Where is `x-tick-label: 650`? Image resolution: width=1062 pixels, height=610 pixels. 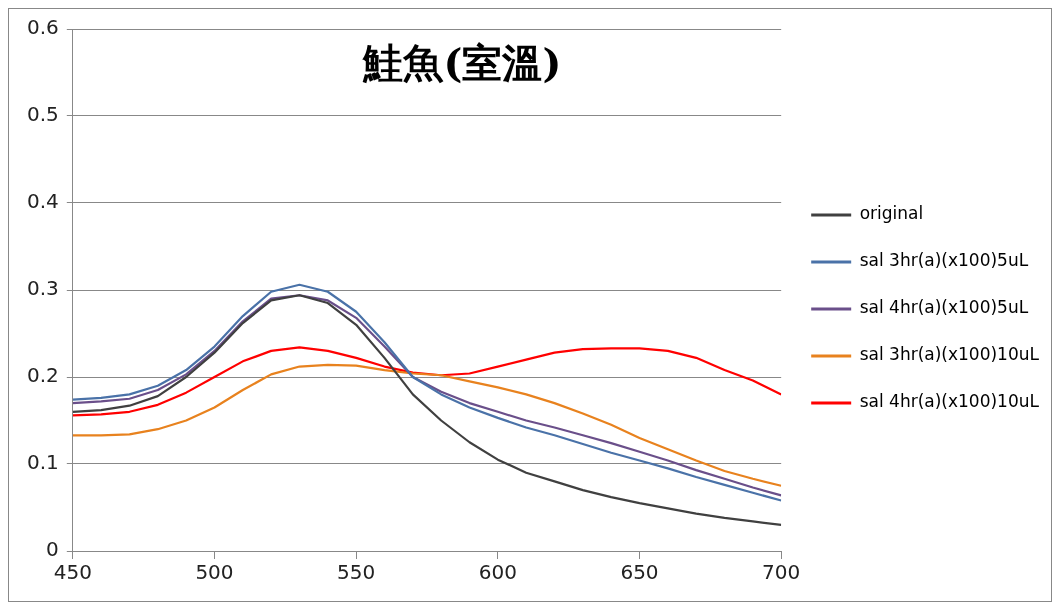 x-tick-label: 650 is located at coordinates (639, 572).